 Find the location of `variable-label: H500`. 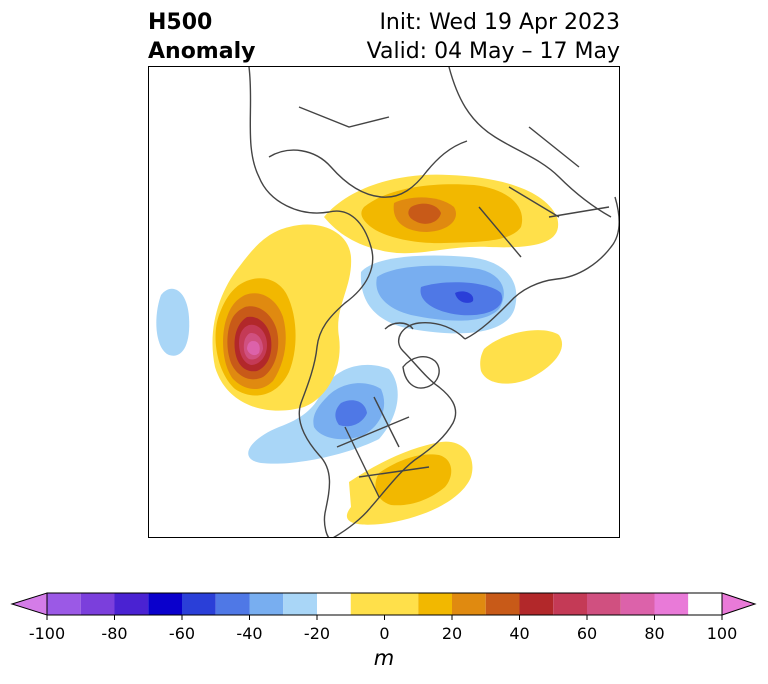

variable-label: H500 is located at coordinates (180, 22).